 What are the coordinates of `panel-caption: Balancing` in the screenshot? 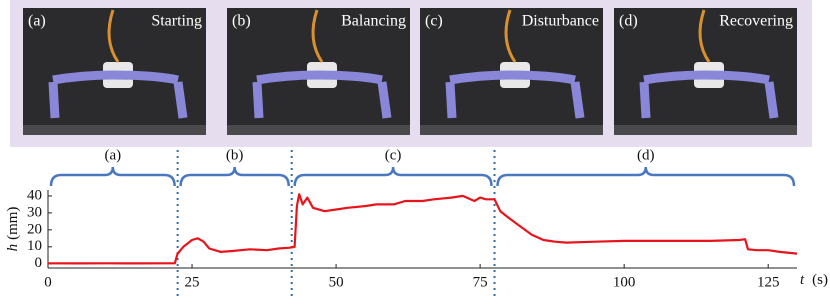 It's located at (373, 21).